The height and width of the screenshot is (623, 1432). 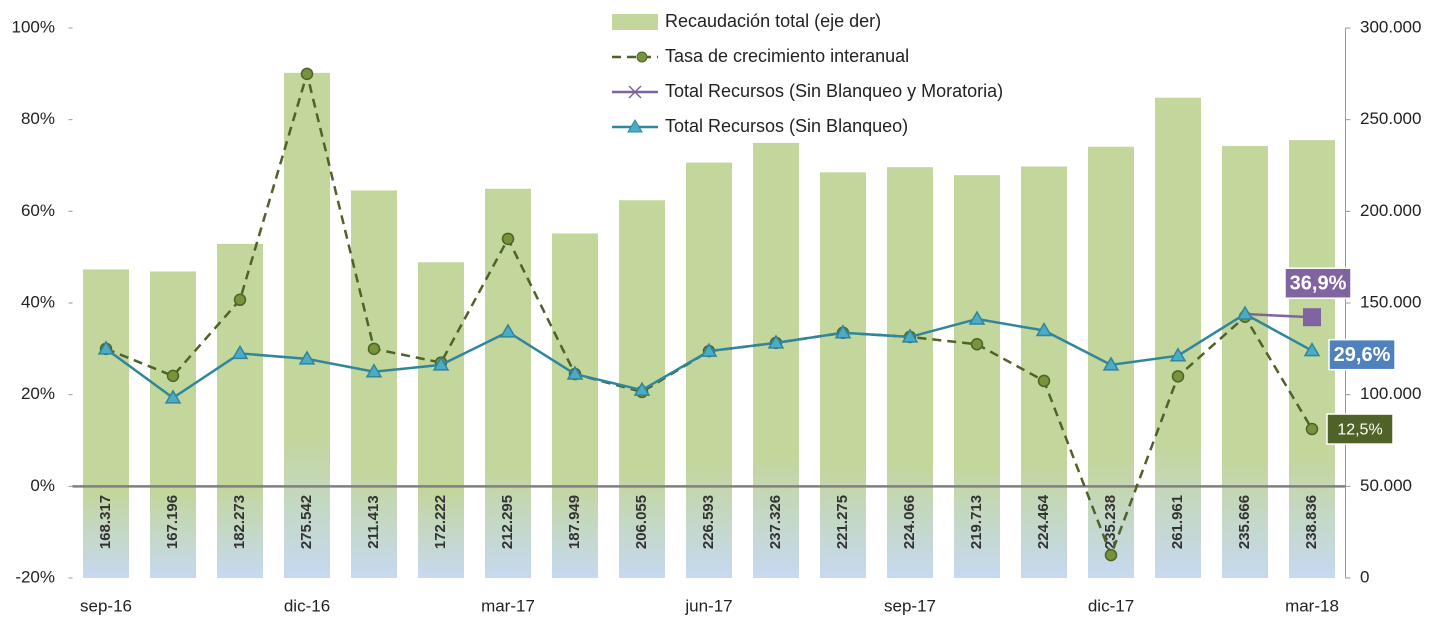 What do you see at coordinates (773, 21) in the screenshot?
I see `legend-label: Recaudación total (eje der)` at bounding box center [773, 21].